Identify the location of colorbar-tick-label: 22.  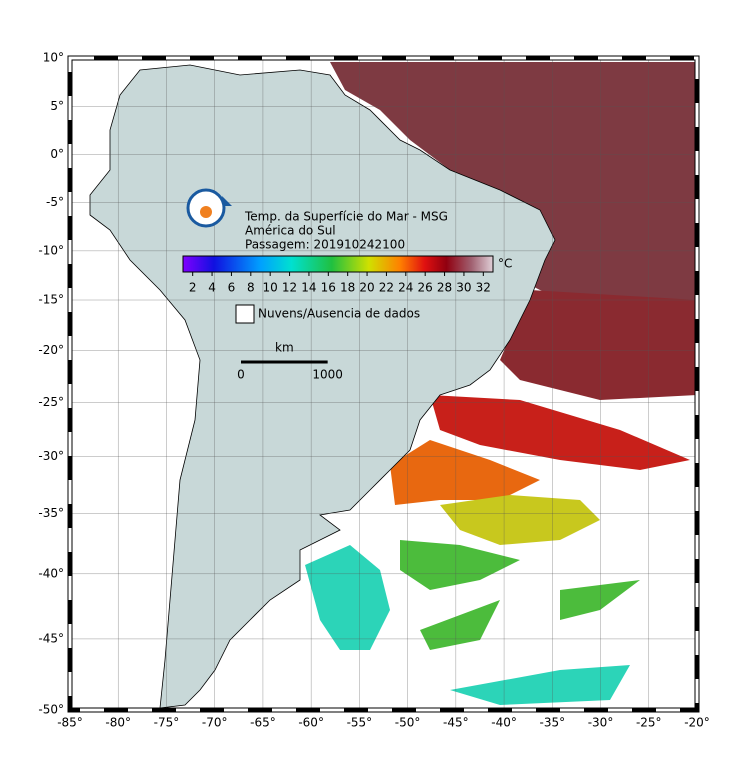
(386, 288).